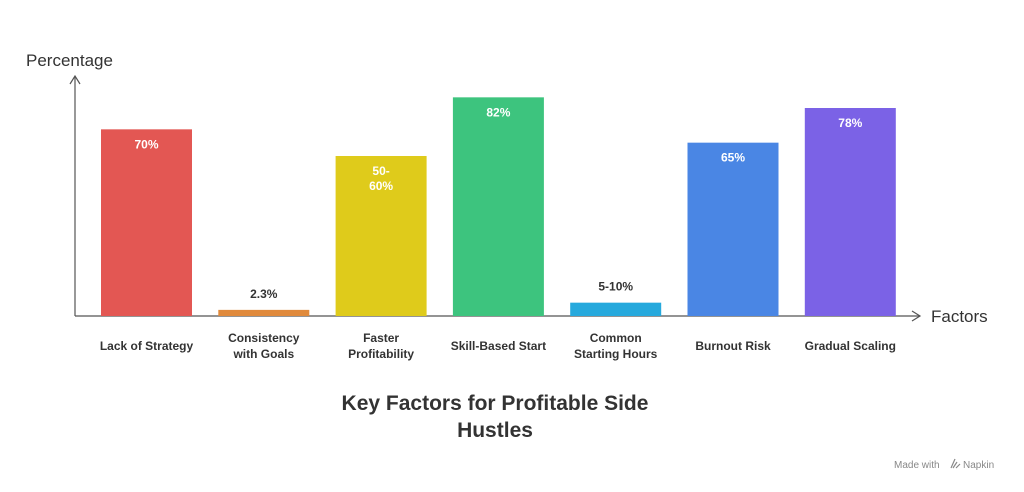 Image resolution: width=1024 pixels, height=492 pixels. I want to click on bar-value-label-1: 2.3%, so click(264, 294).